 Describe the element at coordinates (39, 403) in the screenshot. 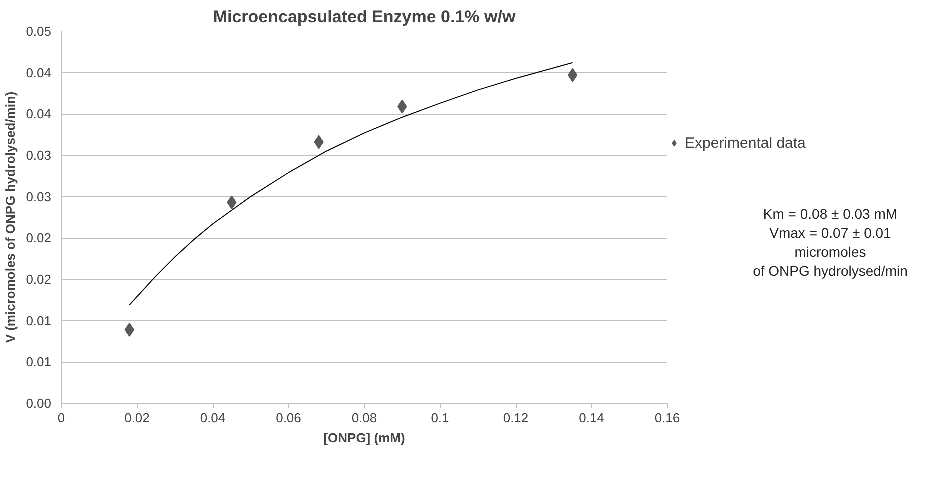

I see `y-tick-label: 0.00` at that location.